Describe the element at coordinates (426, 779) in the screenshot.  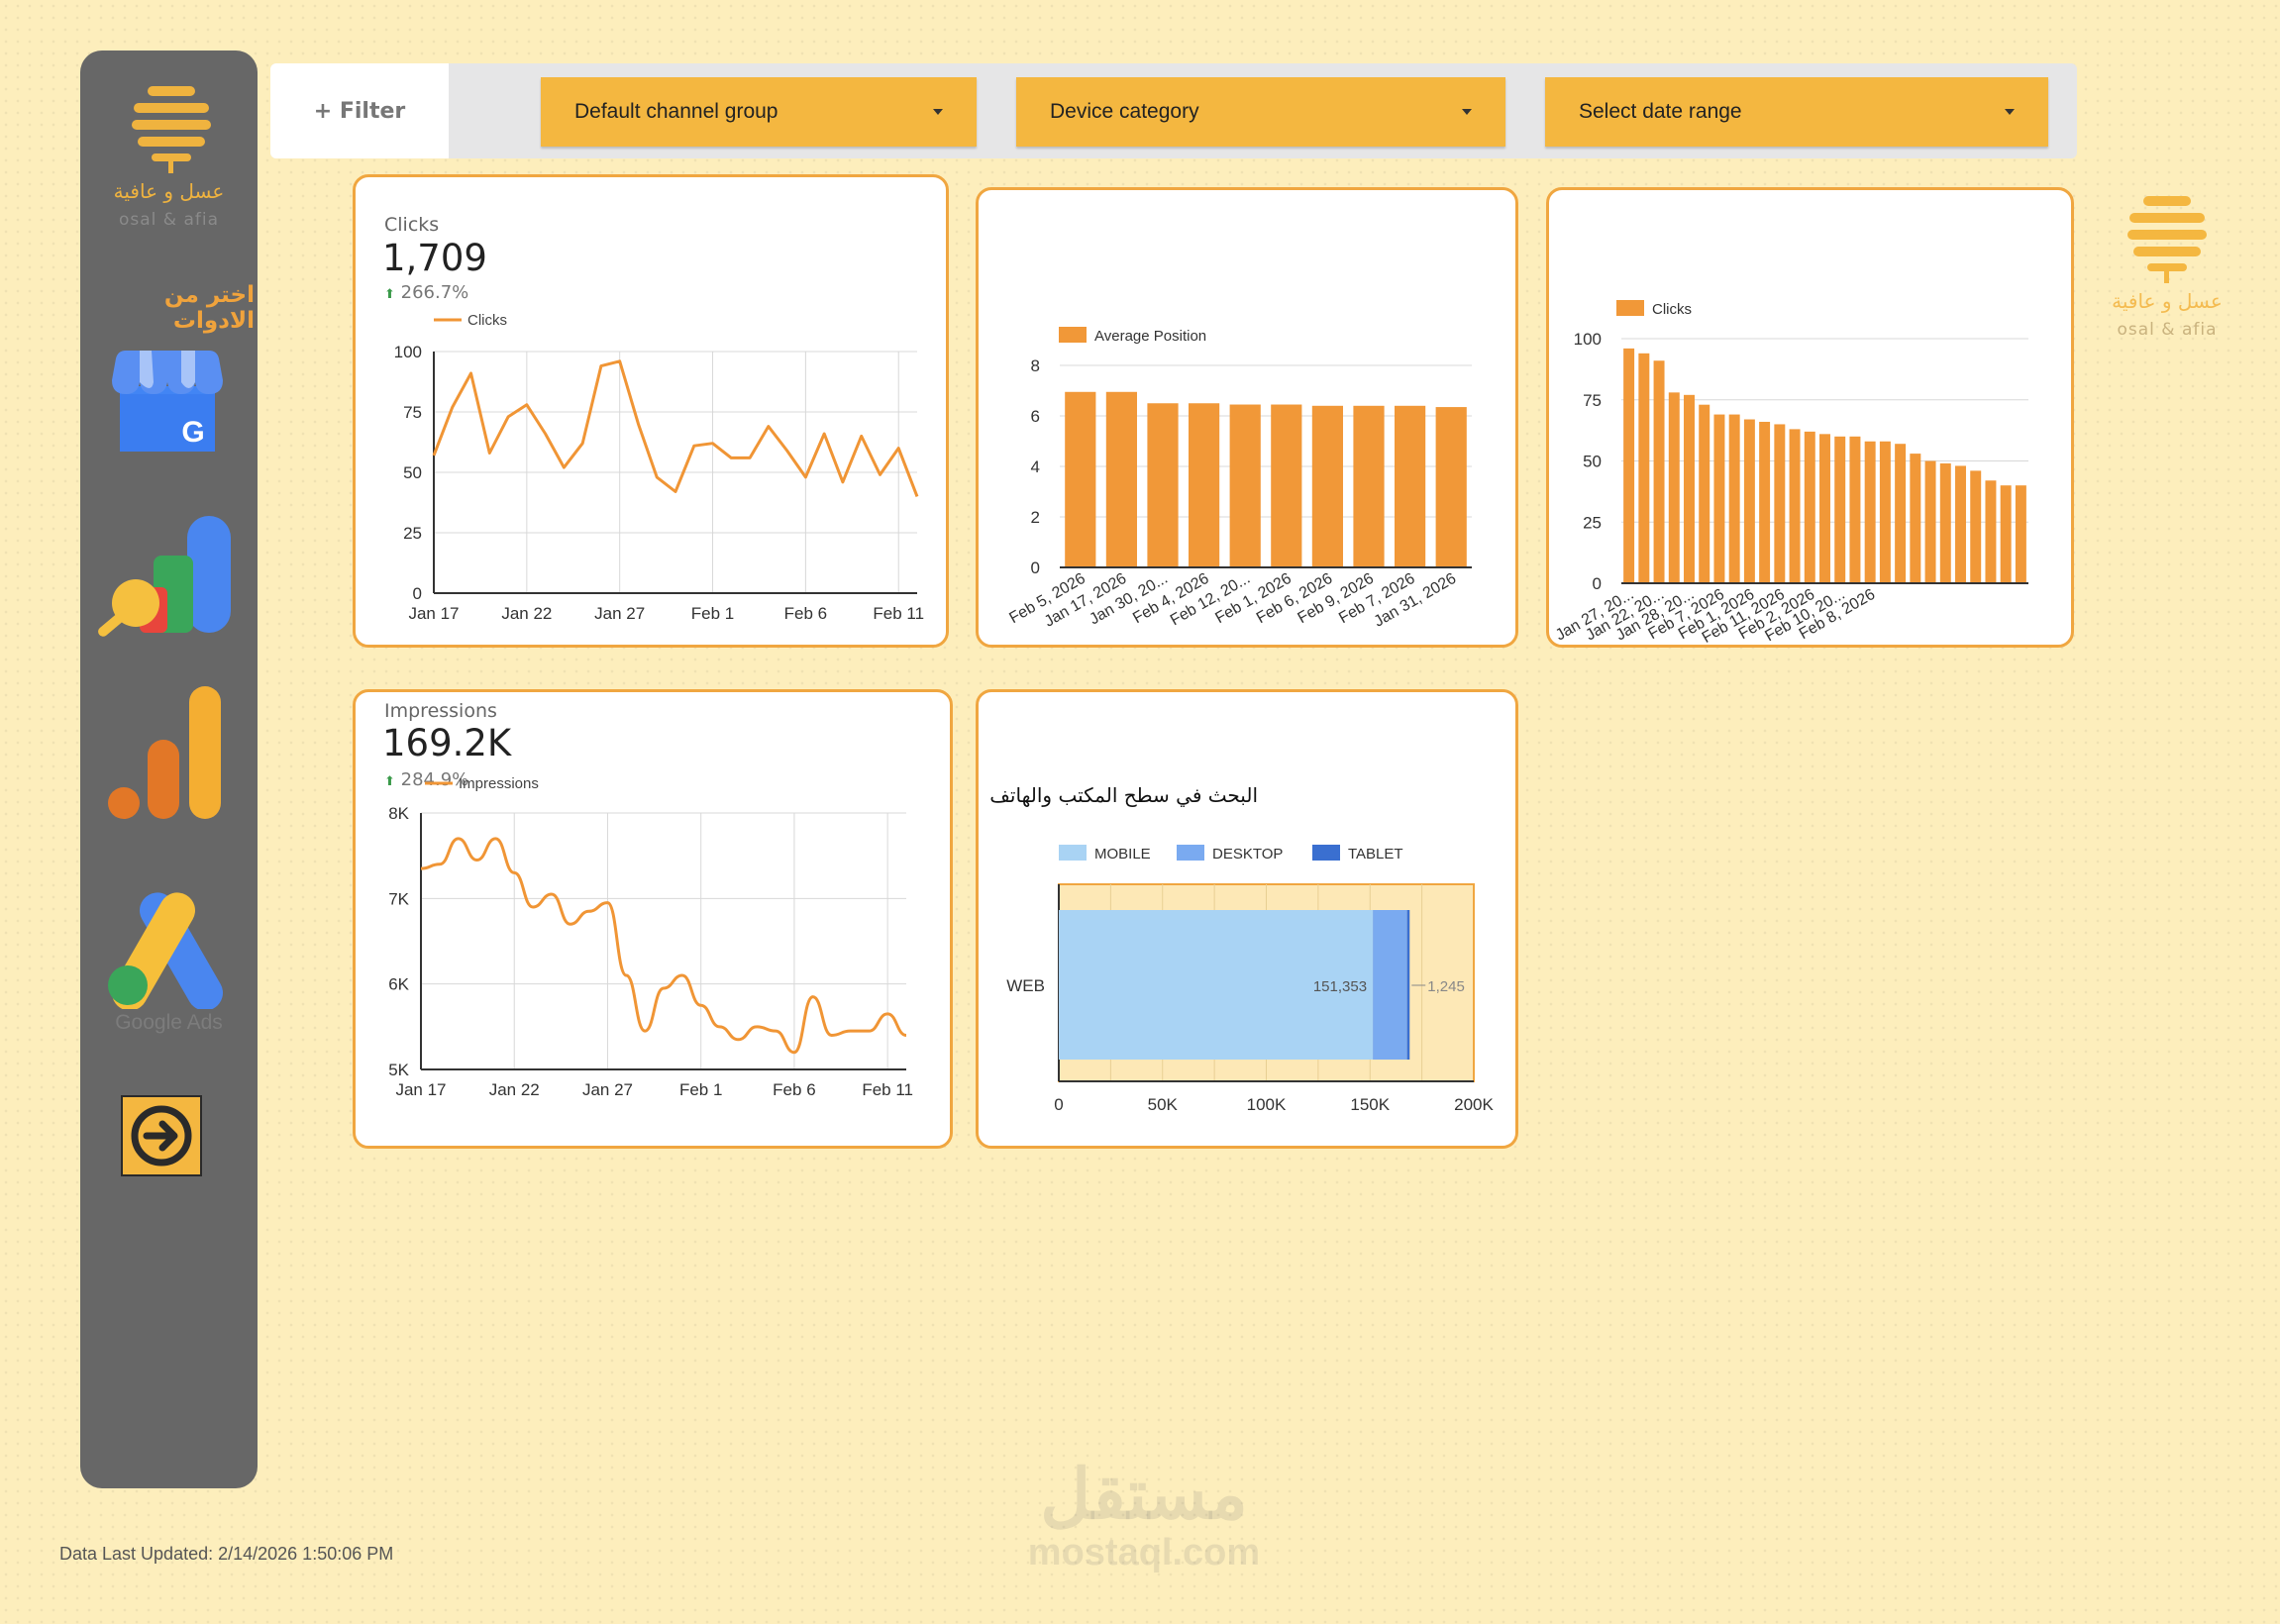
I see `impressions-change: ⬆ 284.9%` at that location.